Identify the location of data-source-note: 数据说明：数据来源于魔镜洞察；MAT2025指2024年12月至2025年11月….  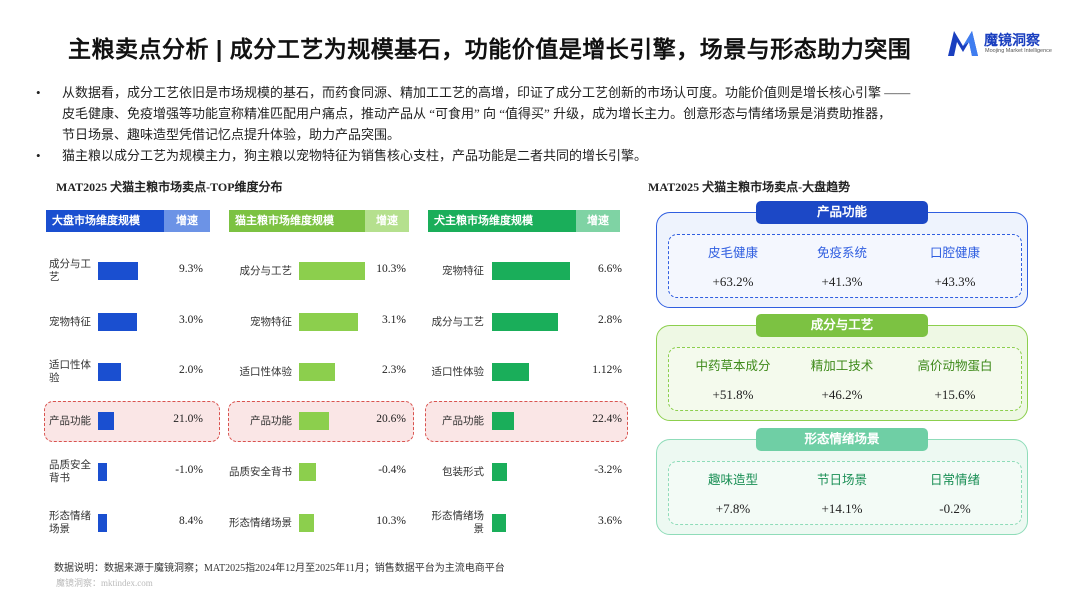
(279, 568).